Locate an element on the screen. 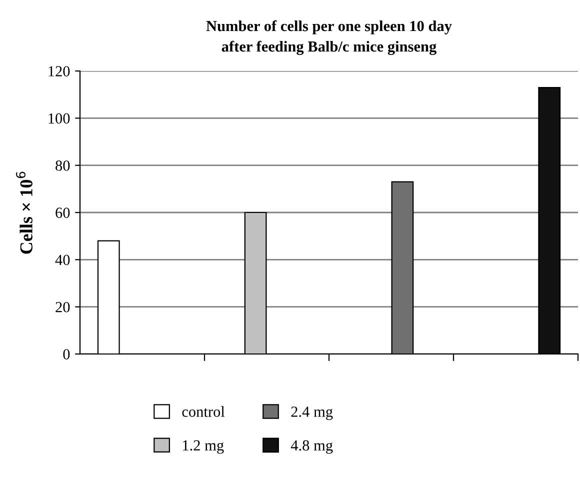 This screenshot has width=580, height=477. y-tick-label: 20 is located at coordinates (63, 307).